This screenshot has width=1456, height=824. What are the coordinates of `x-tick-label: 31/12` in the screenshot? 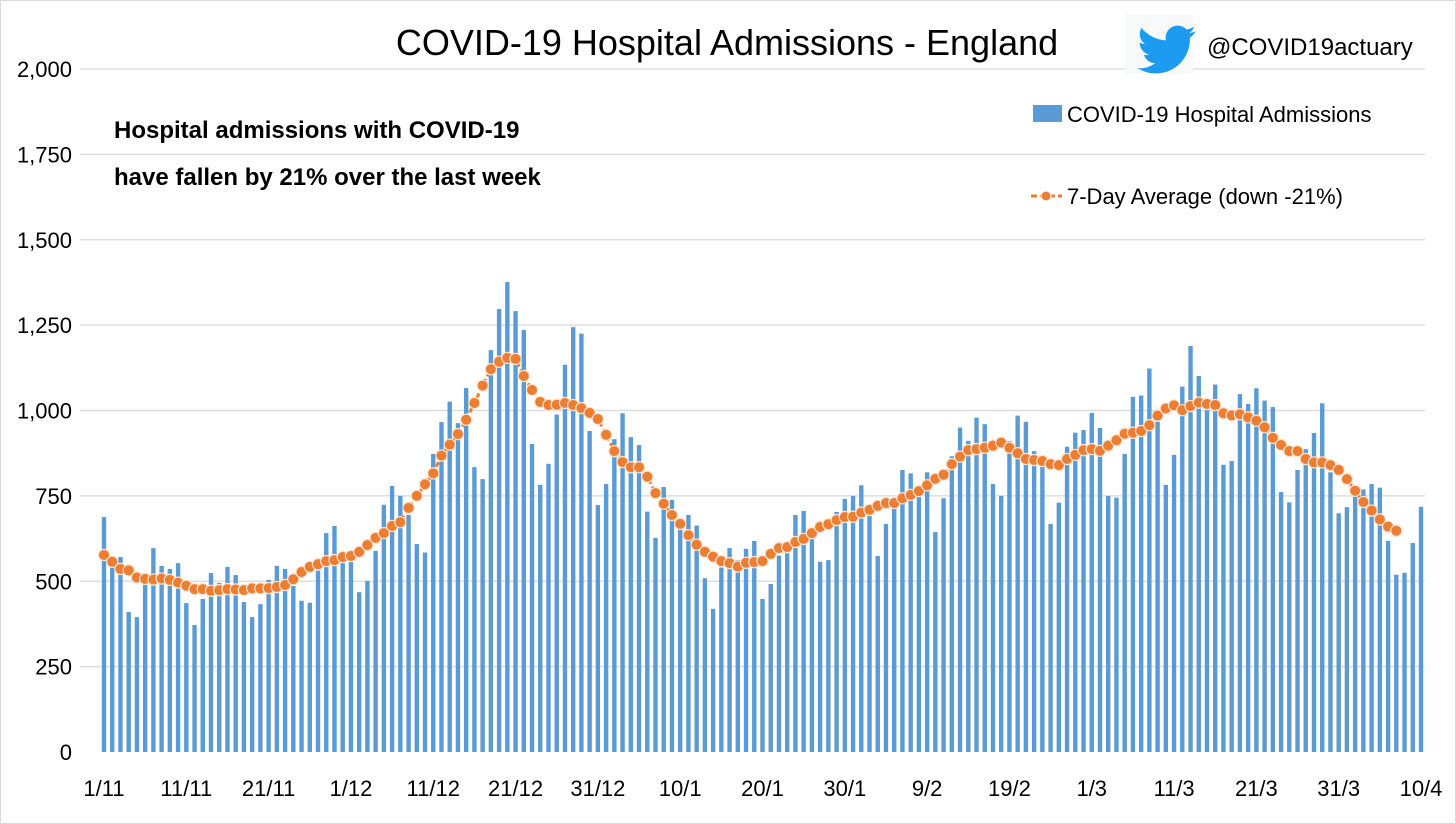 It's located at (597, 788).